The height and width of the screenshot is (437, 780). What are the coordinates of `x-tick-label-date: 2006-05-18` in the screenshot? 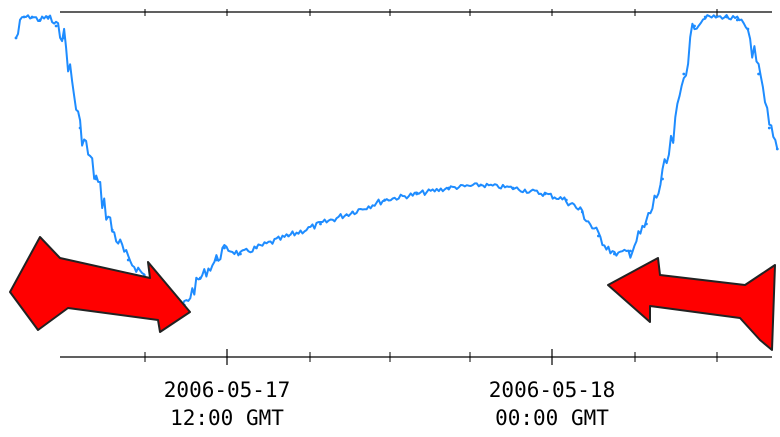 It's located at (552, 390).